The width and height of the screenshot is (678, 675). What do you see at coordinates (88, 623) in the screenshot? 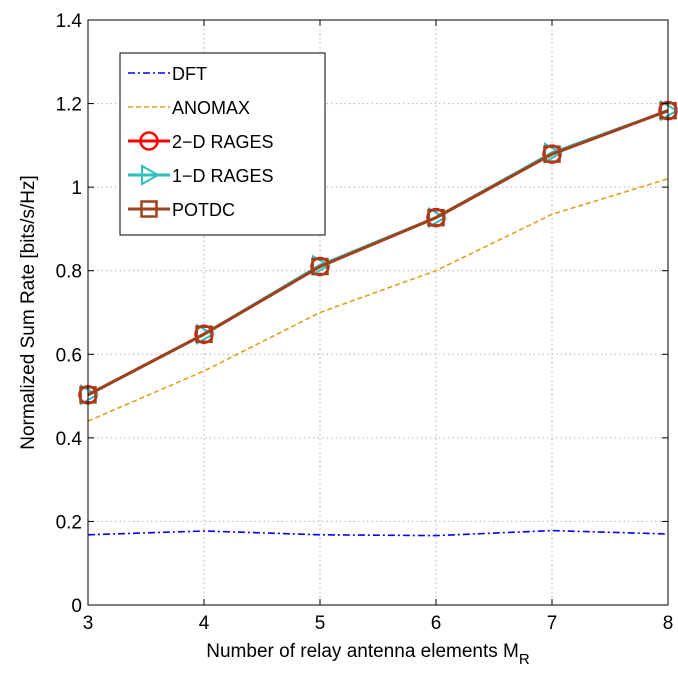
I see `x-tick-label: 3` at bounding box center [88, 623].